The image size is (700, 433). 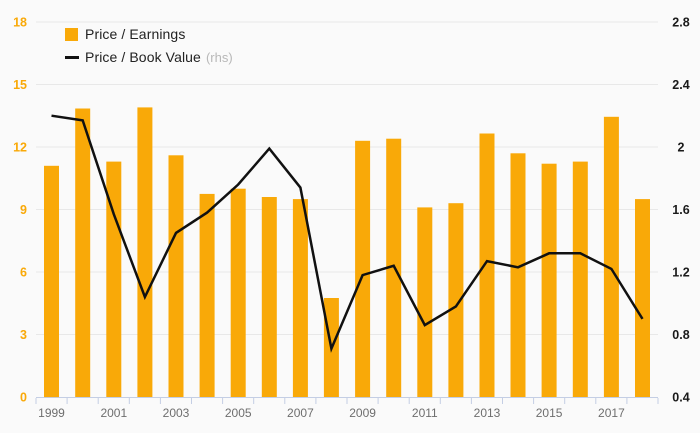 I want to click on x-axis-label-2003: 2003, so click(x=176, y=413).